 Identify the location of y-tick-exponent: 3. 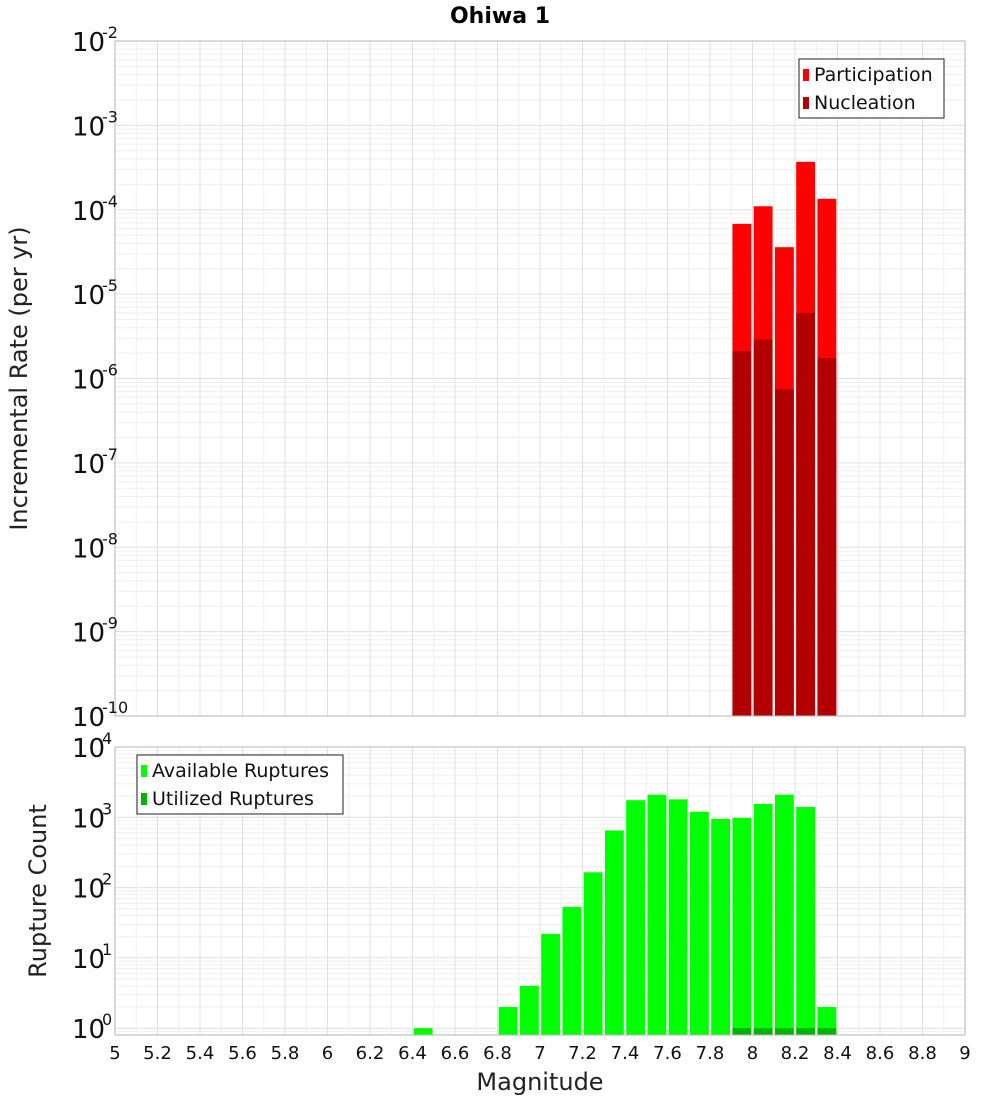
(107, 808).